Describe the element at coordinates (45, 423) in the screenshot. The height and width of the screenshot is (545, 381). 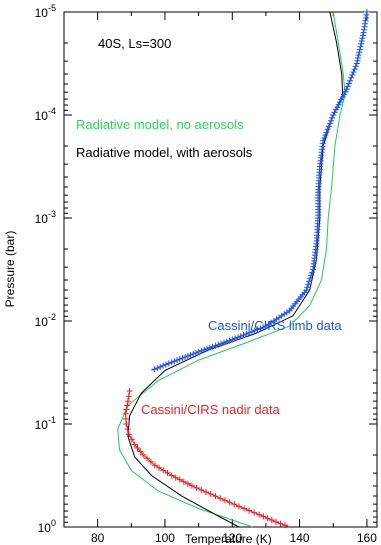
I see `y-tick-label: 10⁻¹` at that location.